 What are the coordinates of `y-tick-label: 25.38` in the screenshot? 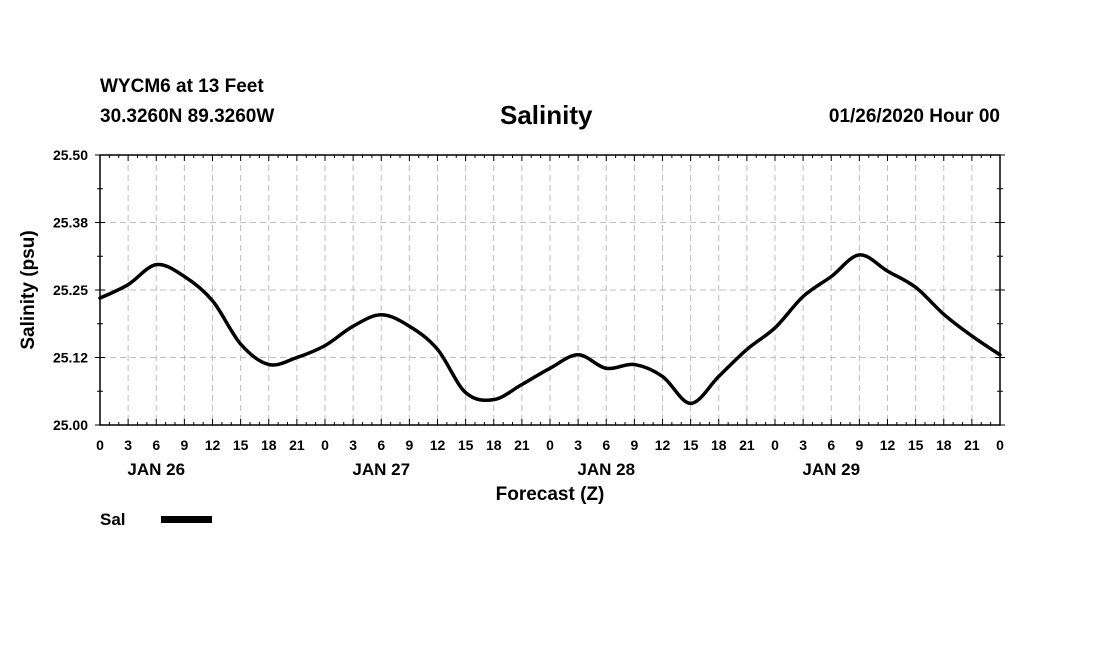 It's located at (70, 223).